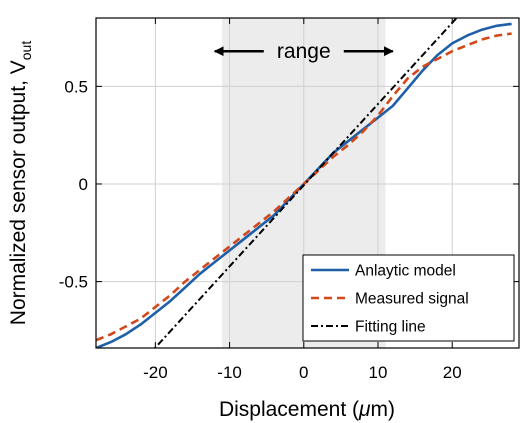 Image resolution: width=528 pixels, height=423 pixels. Describe the element at coordinates (378, 372) in the screenshot. I see `x-tick-label: 10` at that location.